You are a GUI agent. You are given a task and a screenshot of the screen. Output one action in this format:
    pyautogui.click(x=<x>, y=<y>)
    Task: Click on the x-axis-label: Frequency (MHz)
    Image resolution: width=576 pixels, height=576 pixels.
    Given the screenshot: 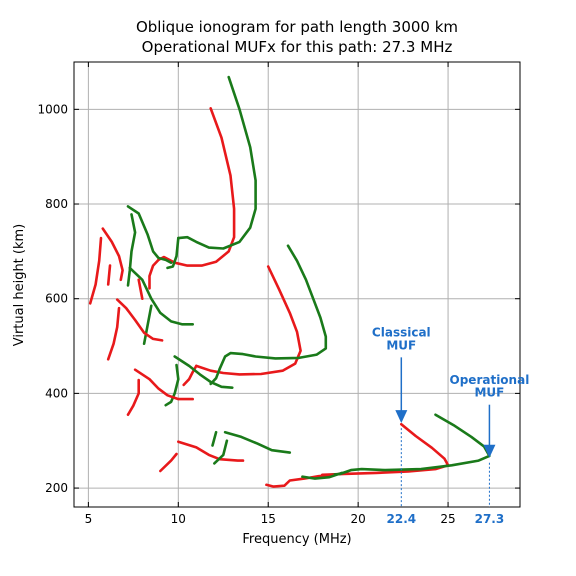 What is the action you would take?
    pyautogui.click(x=296, y=539)
    